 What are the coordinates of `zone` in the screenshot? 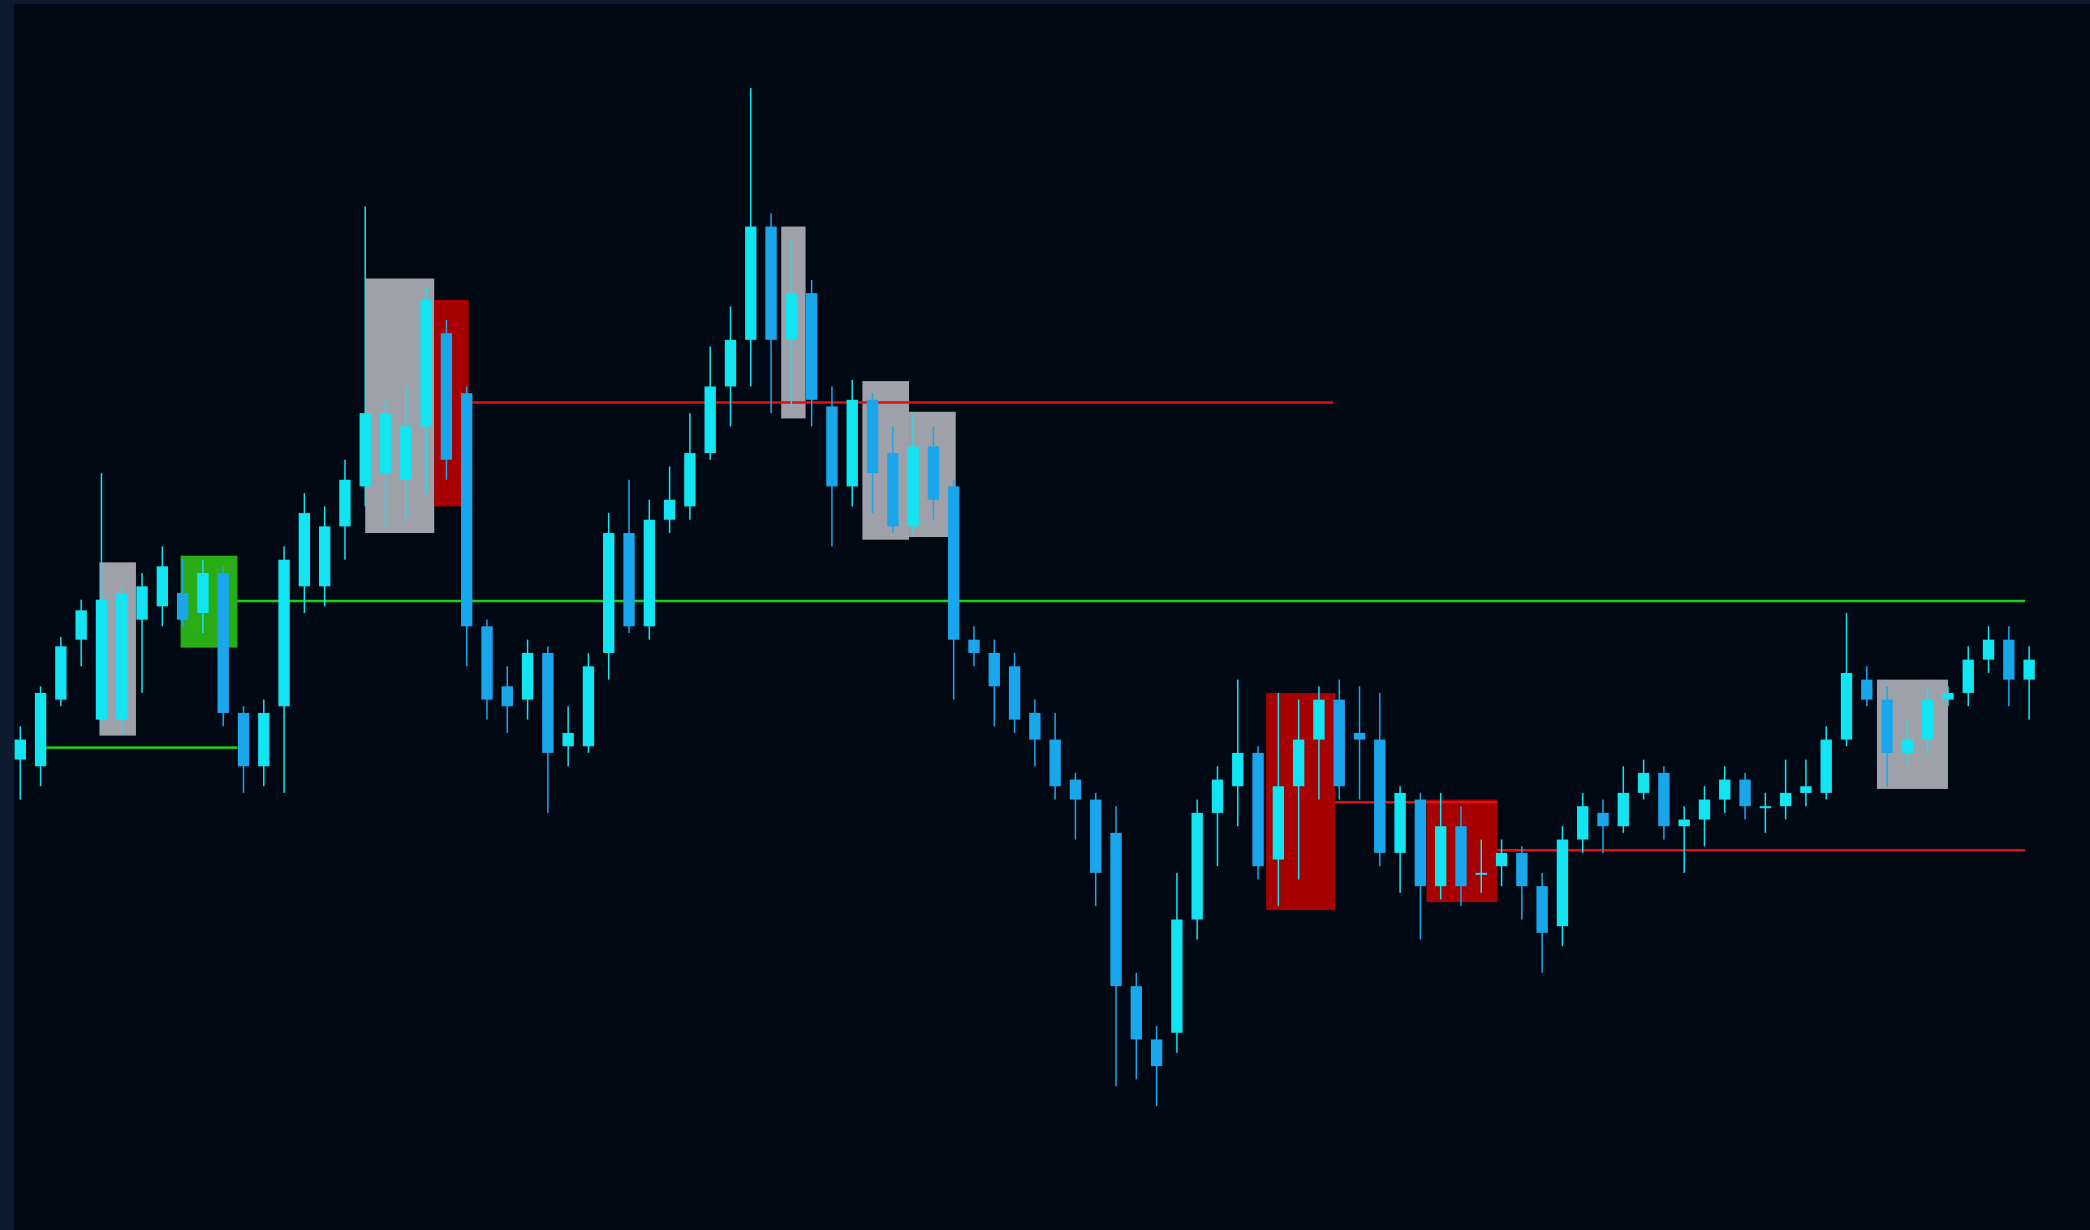 It's located at (209, 601).